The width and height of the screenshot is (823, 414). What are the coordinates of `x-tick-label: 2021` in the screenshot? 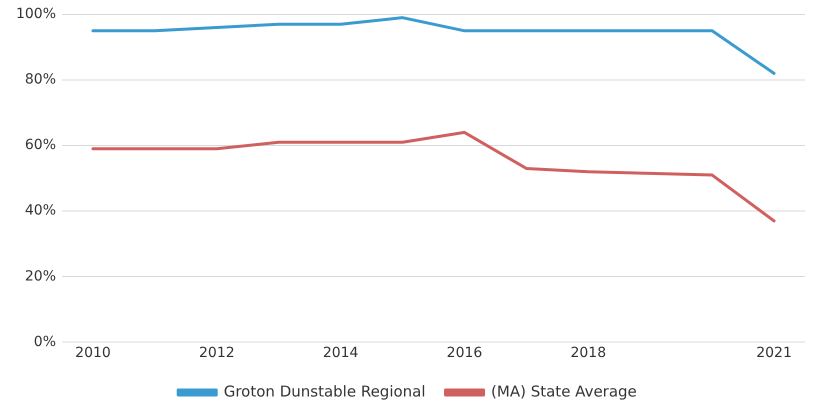 It's located at (774, 353).